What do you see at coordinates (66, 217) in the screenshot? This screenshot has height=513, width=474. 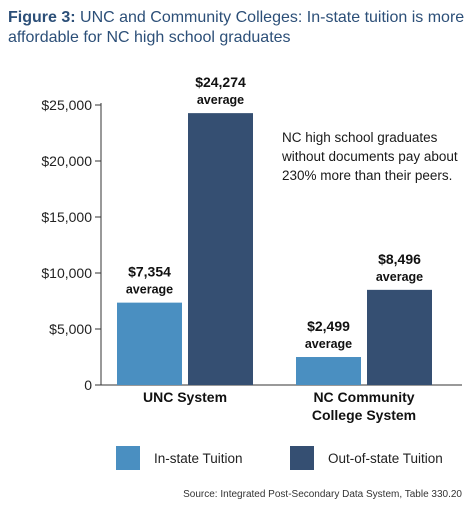 I see `y-tick-label: $15,000` at bounding box center [66, 217].